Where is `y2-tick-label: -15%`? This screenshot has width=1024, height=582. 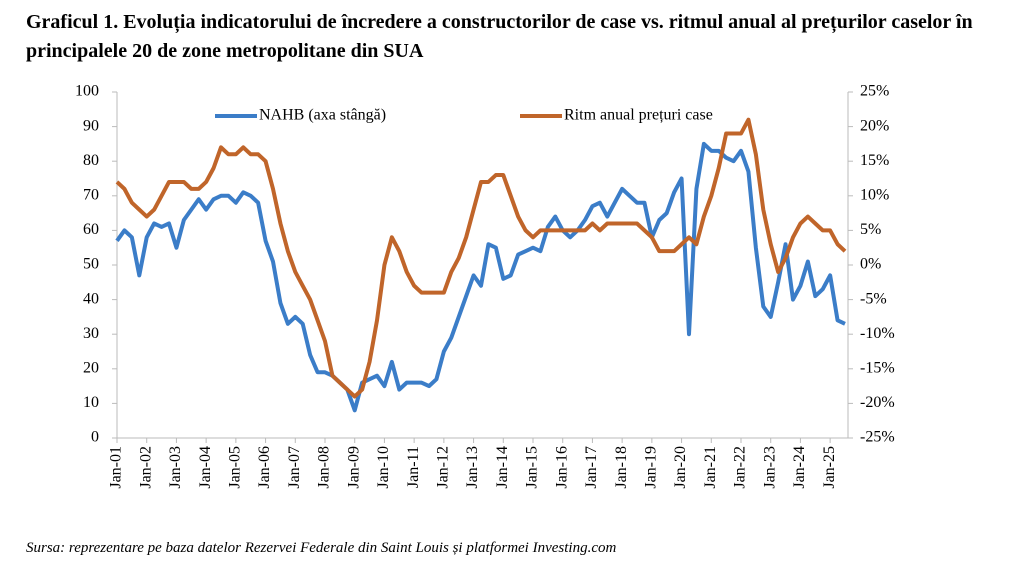
y2-tick-label: -15% is located at coordinates (877, 367).